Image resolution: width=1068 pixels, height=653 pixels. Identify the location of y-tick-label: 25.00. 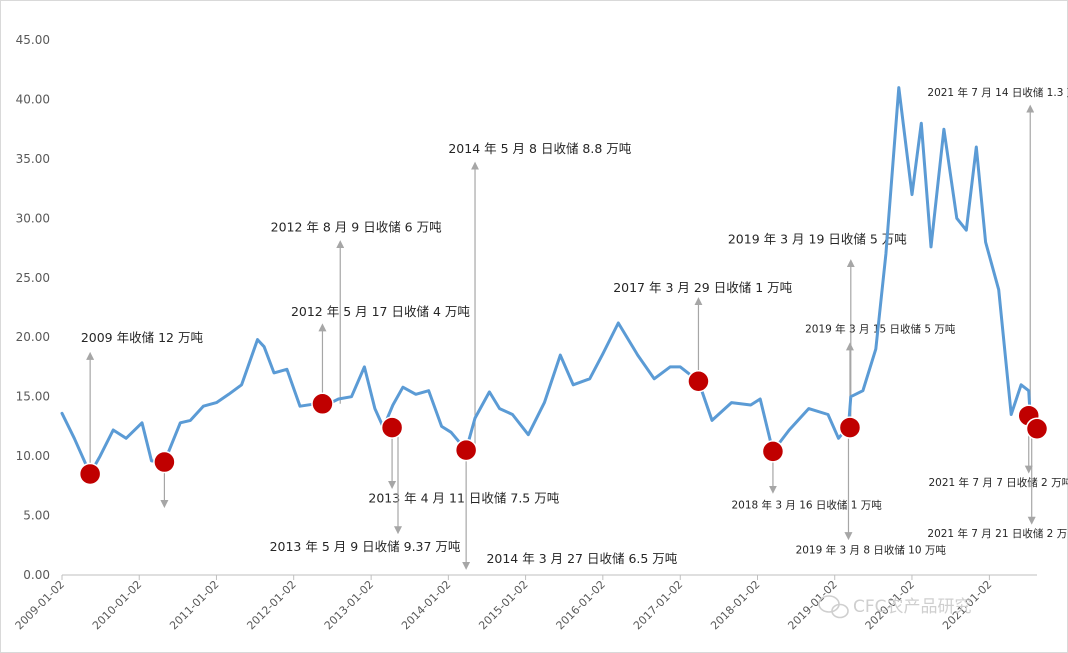
(33, 278).